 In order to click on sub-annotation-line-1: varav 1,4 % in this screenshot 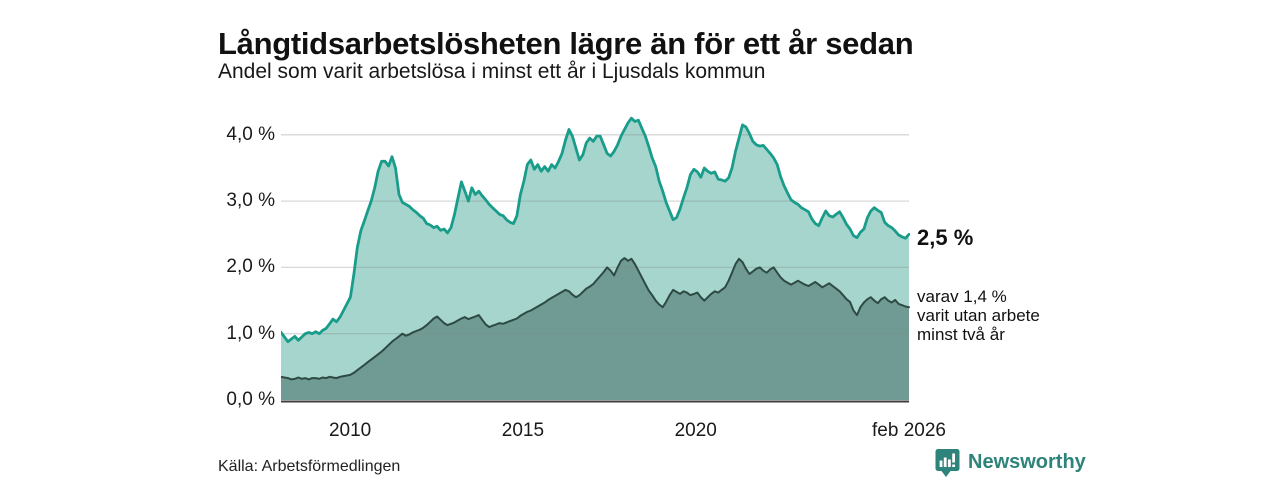, I will do `click(962, 296)`.